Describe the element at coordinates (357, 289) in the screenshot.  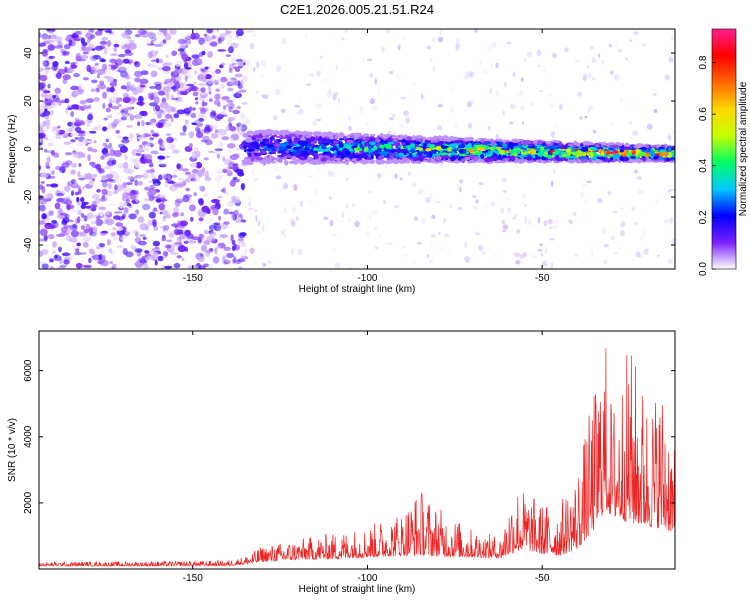
I see `spectrogram-x-label: Height of straight line (km)` at that location.